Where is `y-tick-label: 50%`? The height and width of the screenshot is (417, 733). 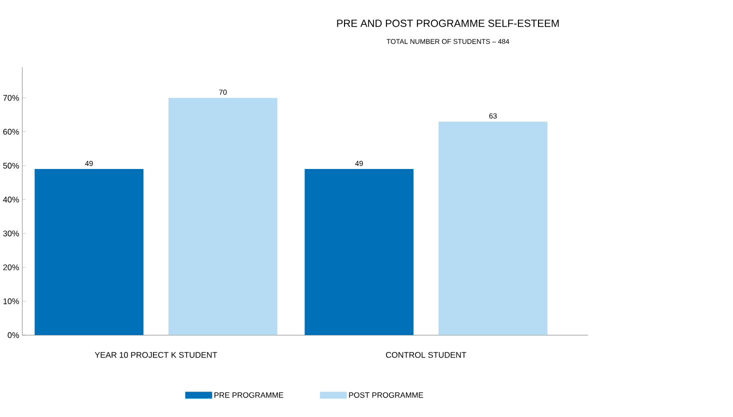 y-tick-label: 50% is located at coordinates (11, 165).